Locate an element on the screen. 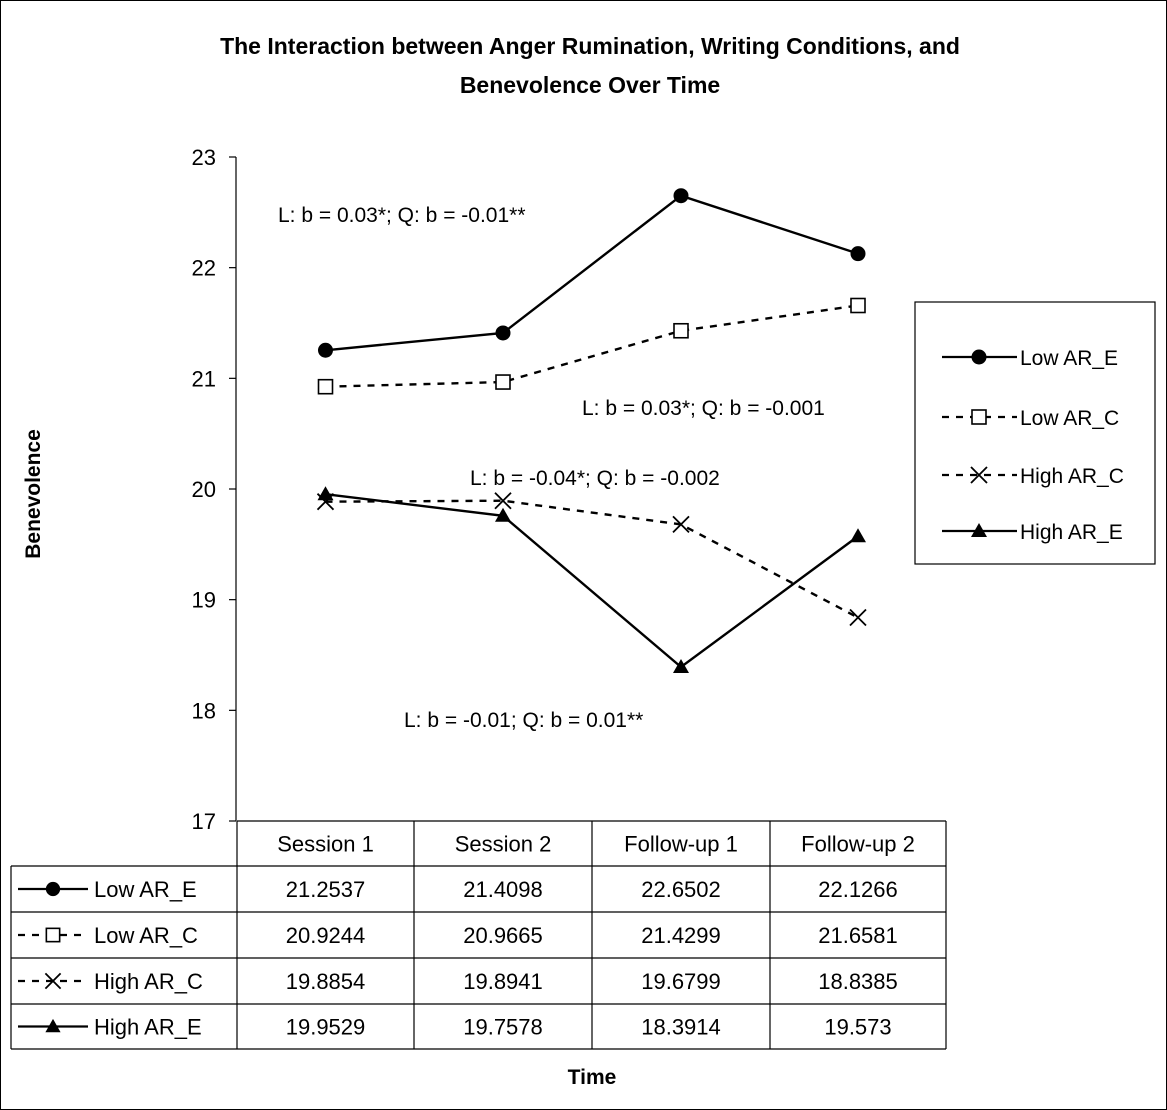 The image size is (1167, 1110). y-tick-label: 17 is located at coordinates (204, 821).